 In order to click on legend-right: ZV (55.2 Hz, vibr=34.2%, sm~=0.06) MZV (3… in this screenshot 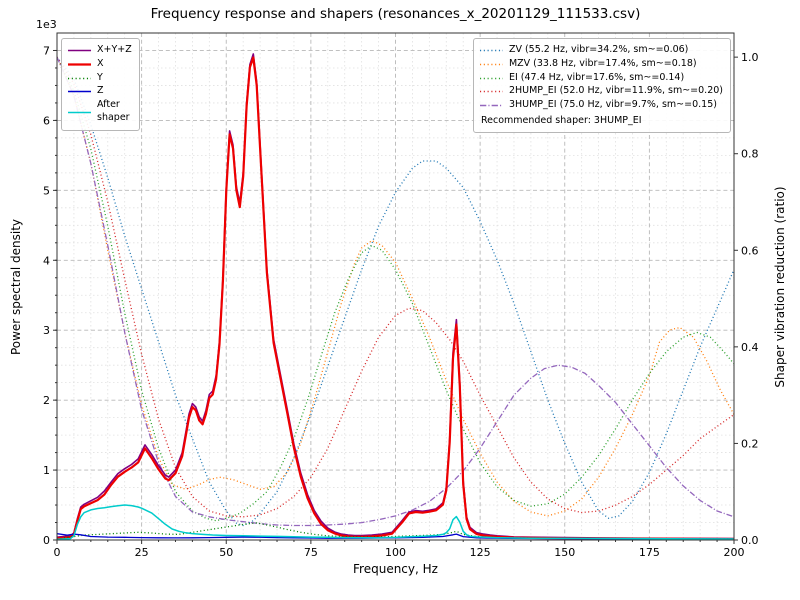, I will do `click(601, 85)`.